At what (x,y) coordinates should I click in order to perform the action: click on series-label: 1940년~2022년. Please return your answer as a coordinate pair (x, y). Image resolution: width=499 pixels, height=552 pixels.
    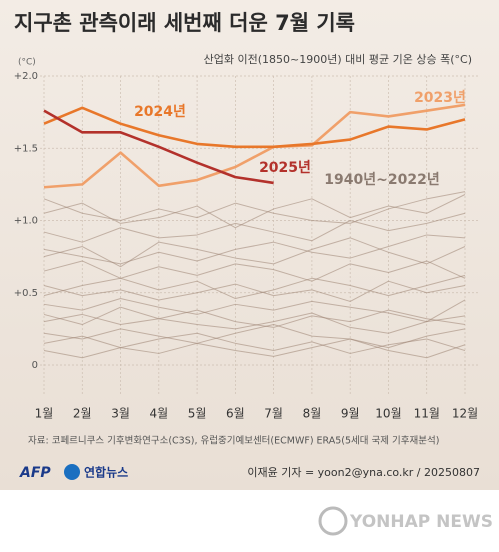
    Looking at the image, I should click on (381, 180).